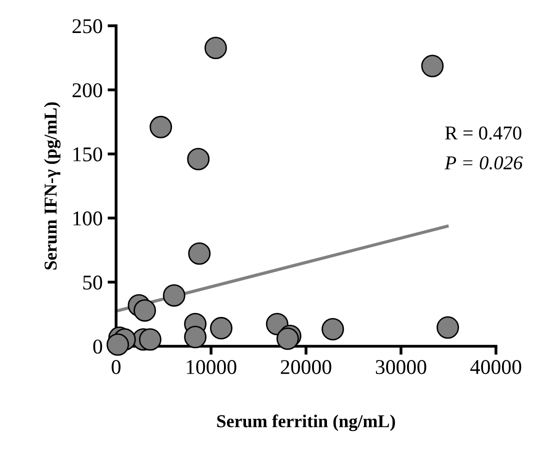 The height and width of the screenshot is (452, 535). What do you see at coordinates (87, 154) in the screenshot?
I see `y-tick-label: 150` at bounding box center [87, 154].